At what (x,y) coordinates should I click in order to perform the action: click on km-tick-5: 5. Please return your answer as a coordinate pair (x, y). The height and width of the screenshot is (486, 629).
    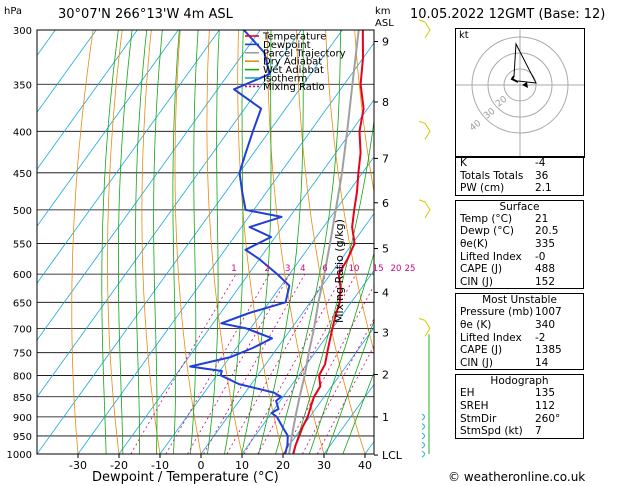
    Looking at the image, I should click on (385, 249).